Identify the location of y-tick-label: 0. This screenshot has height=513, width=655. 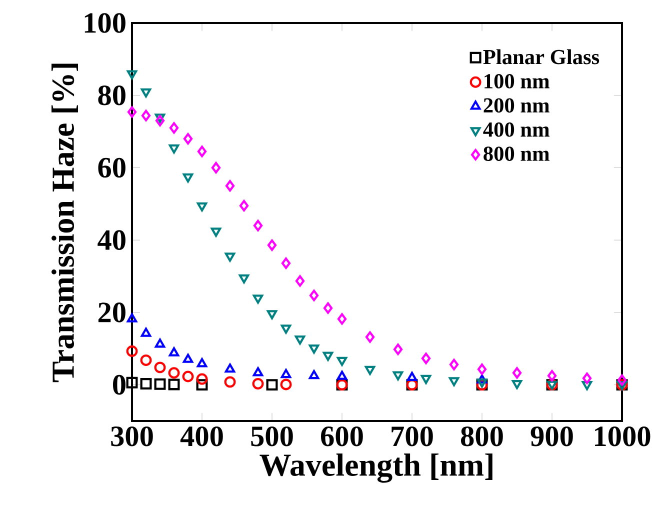
(119, 384).